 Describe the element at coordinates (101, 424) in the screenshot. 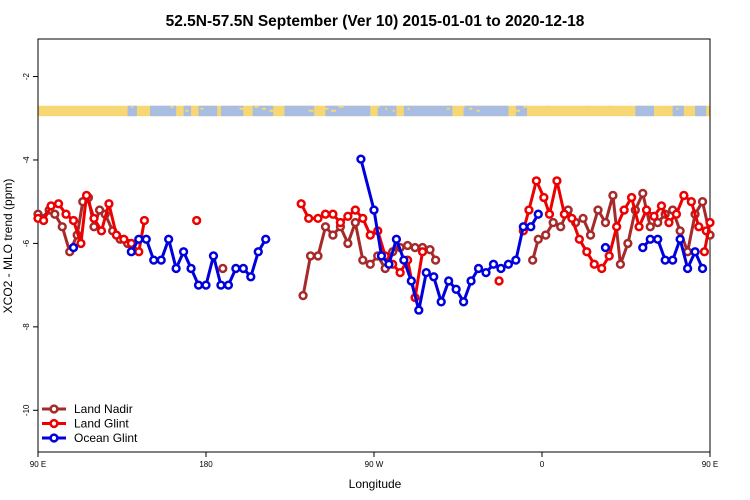

I see `legend-entry-label: Land Glint` at that location.